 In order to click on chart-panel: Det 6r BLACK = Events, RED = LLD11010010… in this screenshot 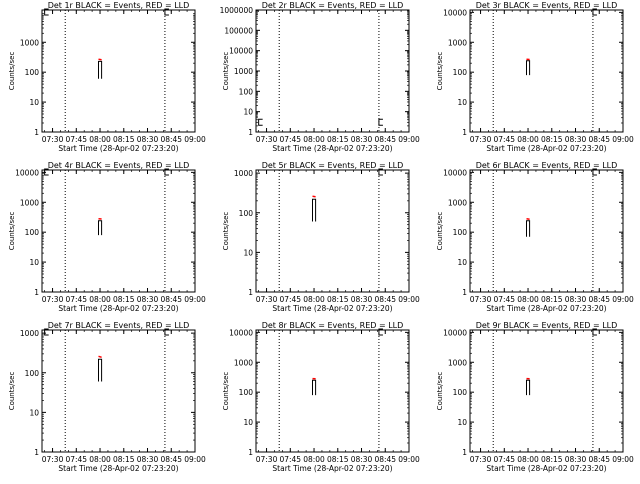, I will do `click(535, 237)`.